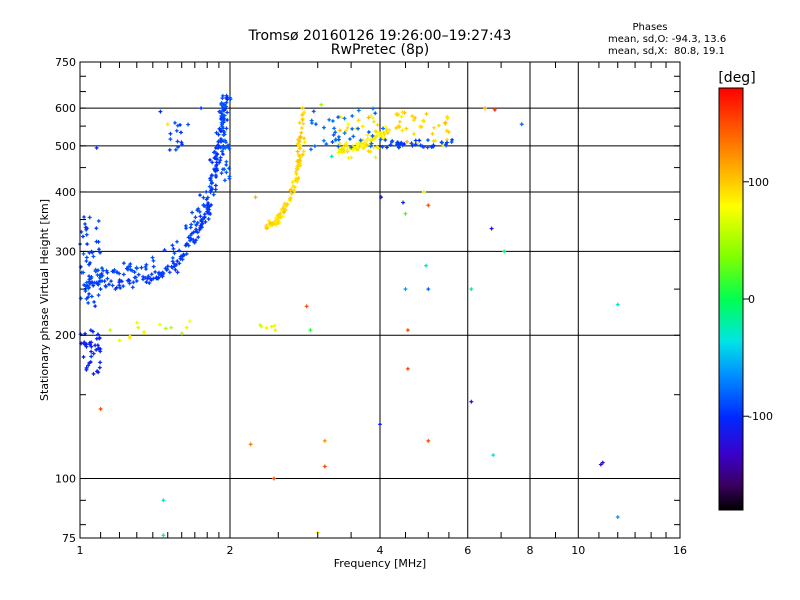 Image resolution: width=800 pixels, height=600 pixels. Describe the element at coordinates (380, 50) in the screenshot. I see `chart-subtitle: RwPretec (8p)` at that location.